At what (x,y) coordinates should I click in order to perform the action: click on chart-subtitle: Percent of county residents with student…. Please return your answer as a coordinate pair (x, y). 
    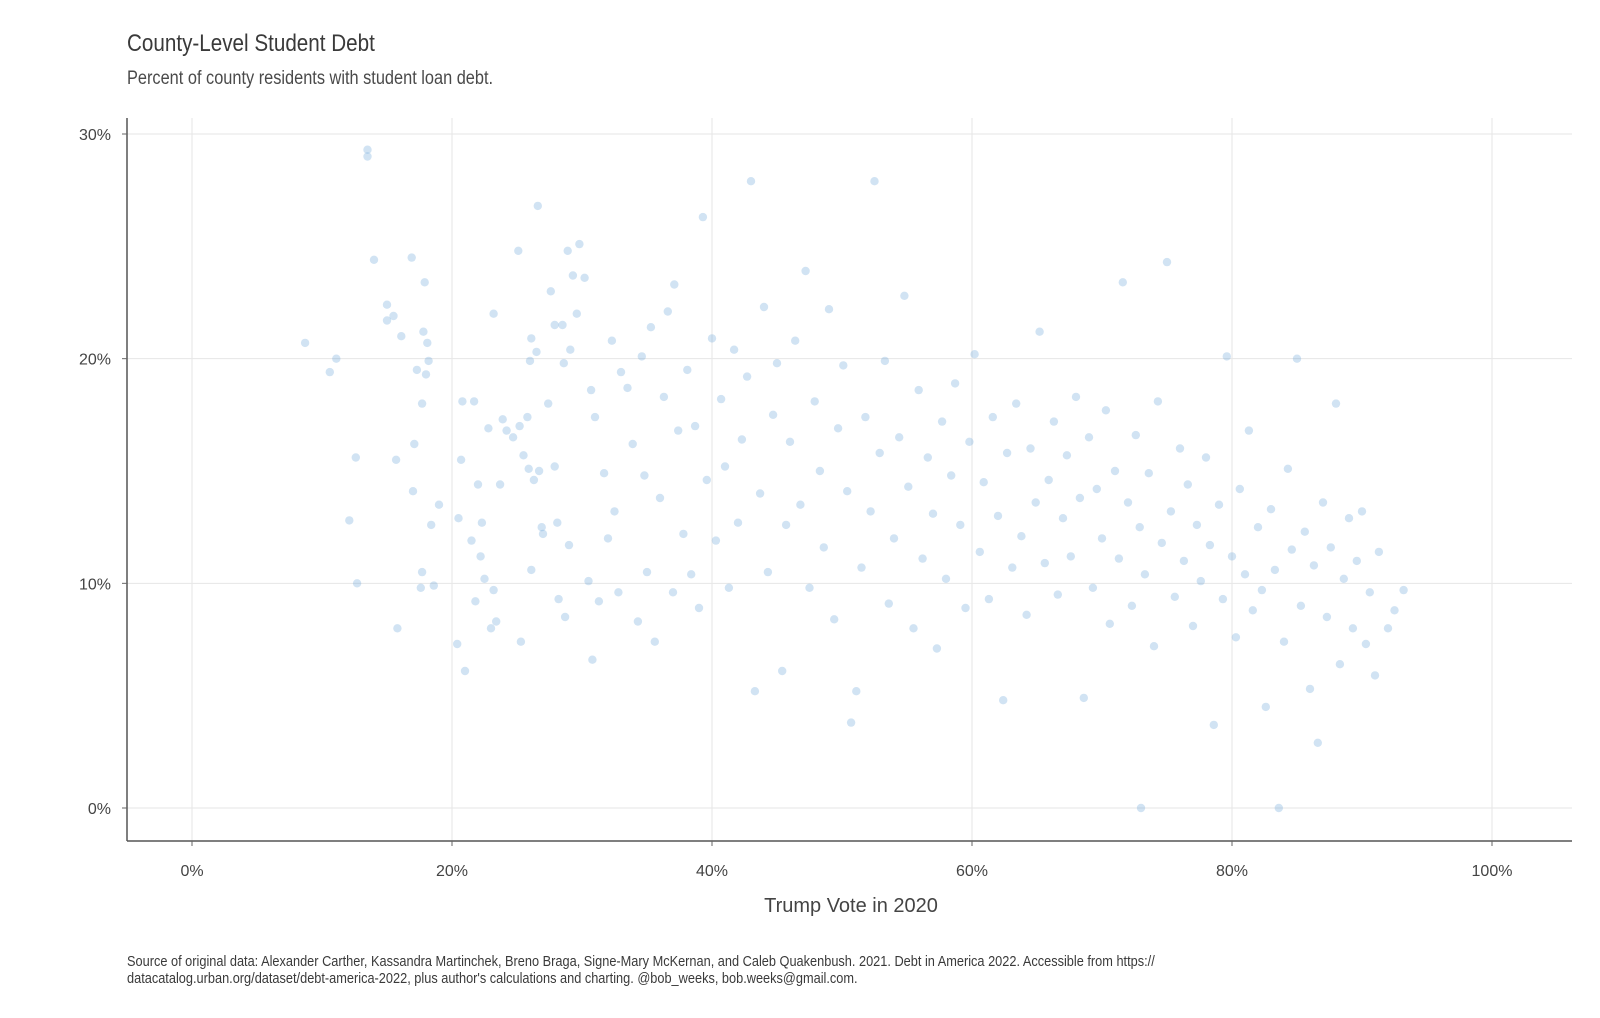
    Looking at the image, I should click on (310, 78).